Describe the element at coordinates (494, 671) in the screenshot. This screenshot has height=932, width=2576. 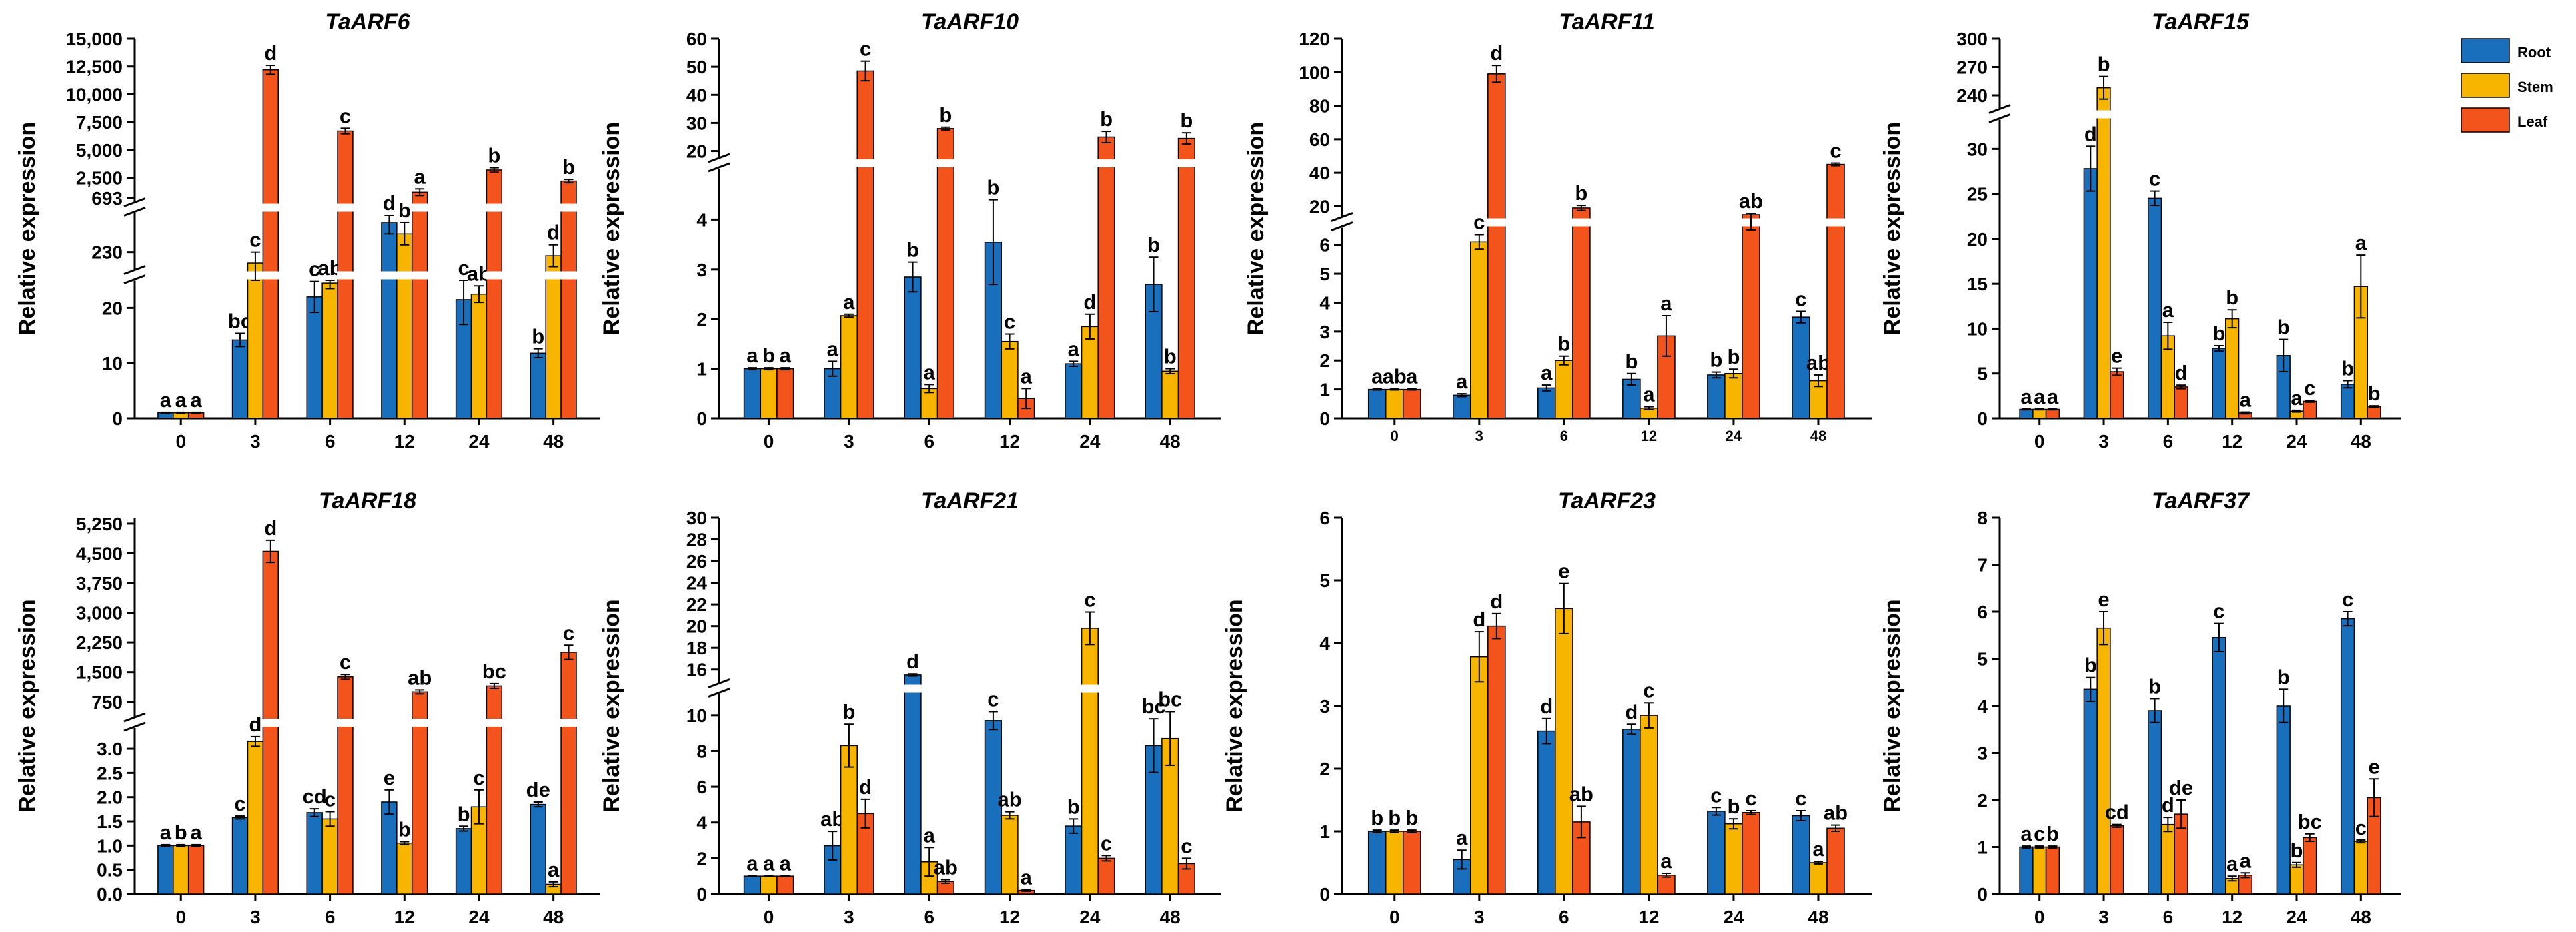
I see `significance-label: bc` at that location.